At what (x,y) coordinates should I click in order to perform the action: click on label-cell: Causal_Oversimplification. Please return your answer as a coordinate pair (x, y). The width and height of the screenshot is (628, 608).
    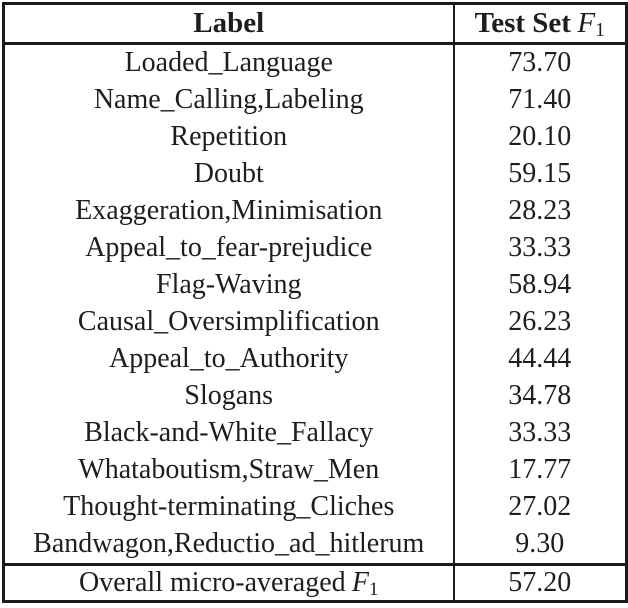
    Looking at the image, I should click on (228, 322).